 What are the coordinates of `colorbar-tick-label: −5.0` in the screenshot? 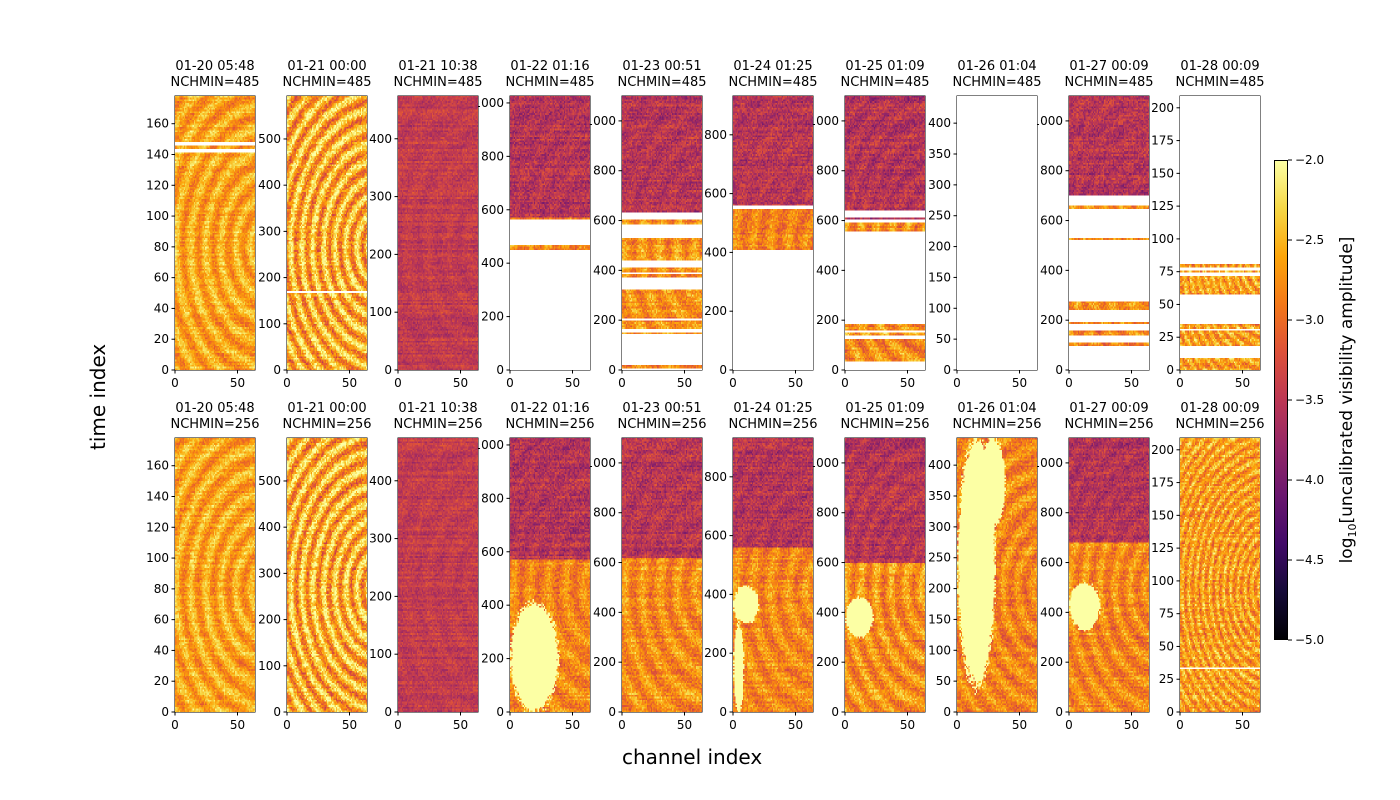 It's located at (1309, 640).